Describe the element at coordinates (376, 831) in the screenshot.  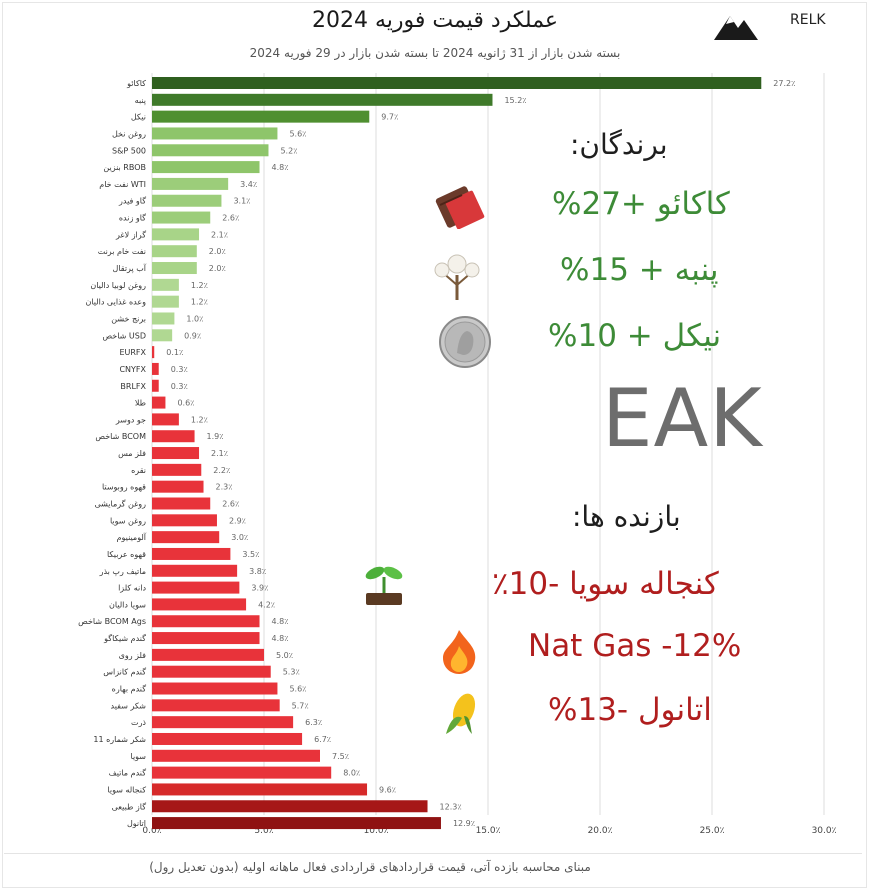
I see `x-tick-label: 10.0٪` at that location.